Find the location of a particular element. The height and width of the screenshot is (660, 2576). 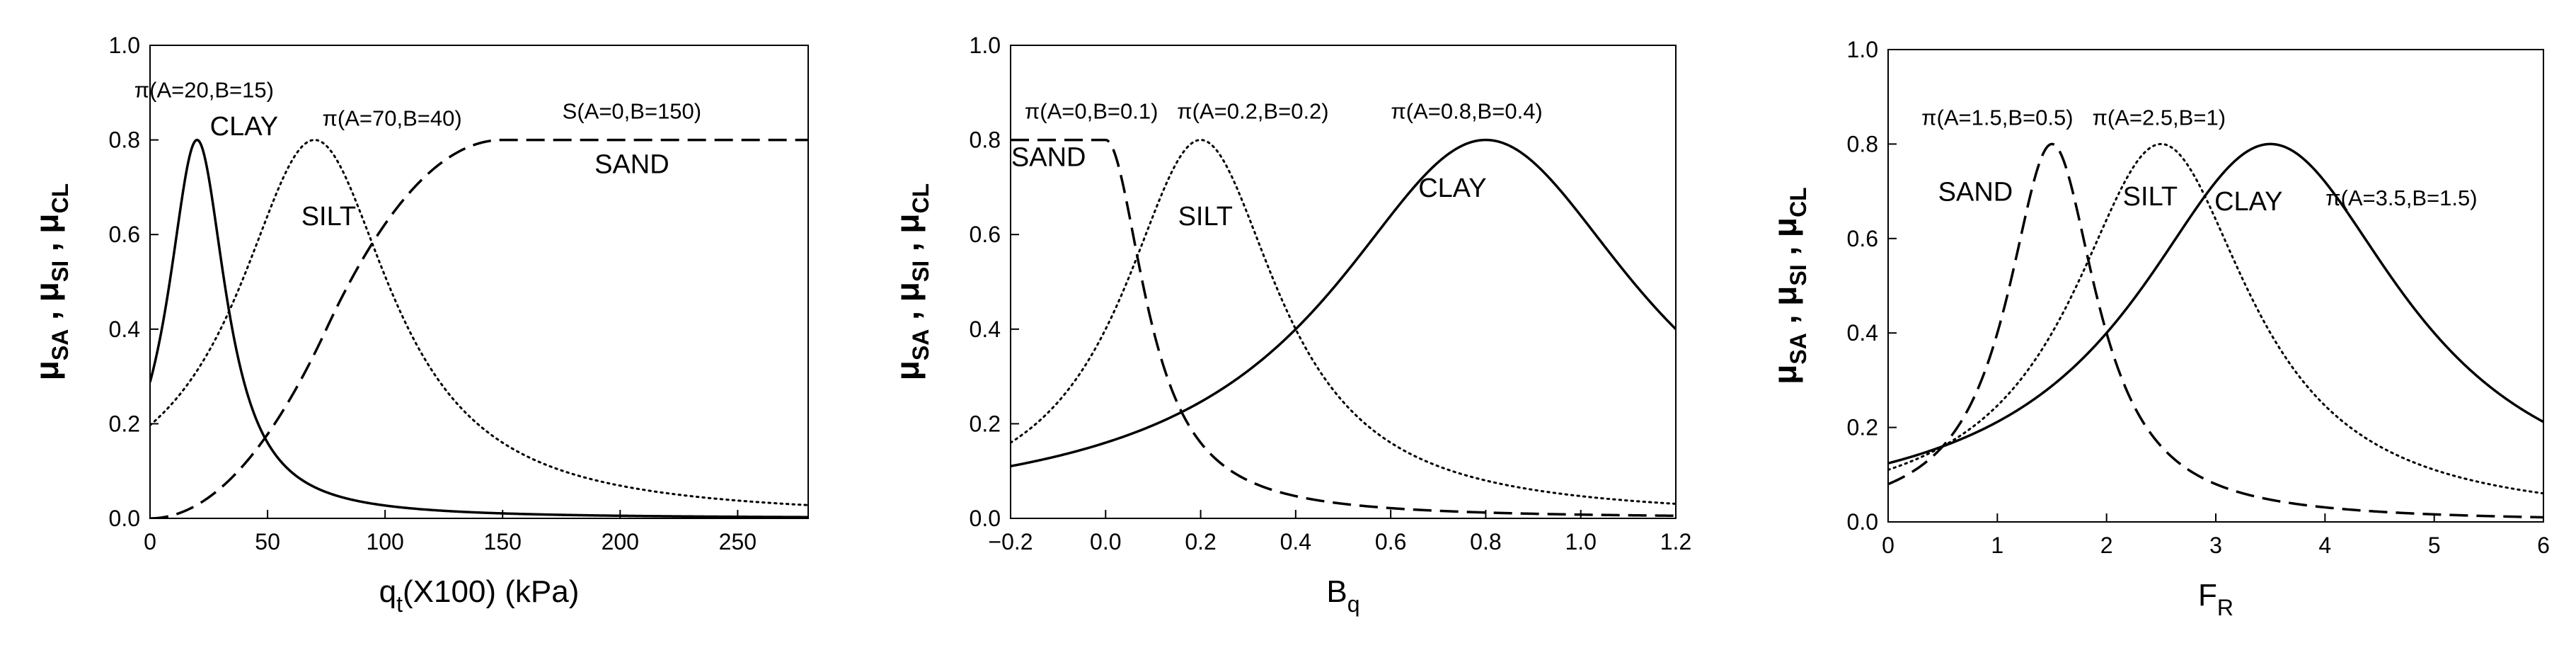

x-tick-label: 5 is located at coordinates (2434, 545).